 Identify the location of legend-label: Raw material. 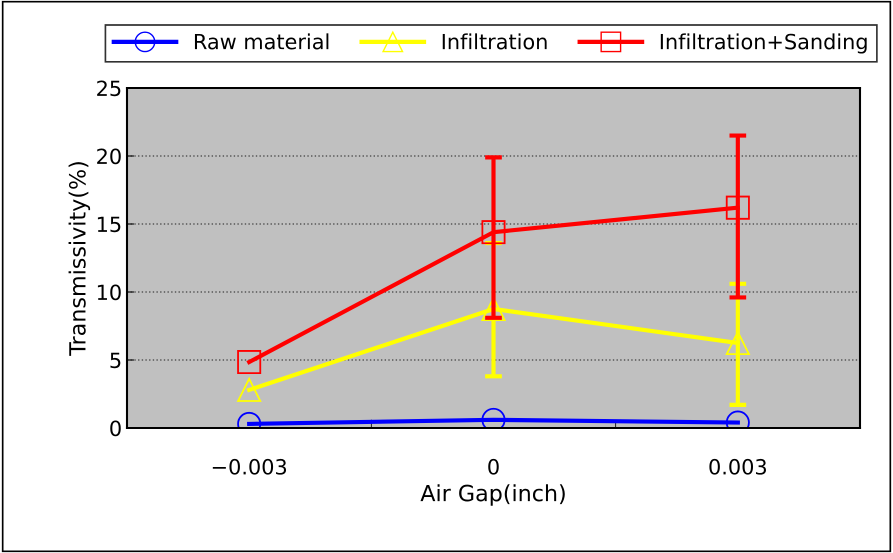
(261, 41).